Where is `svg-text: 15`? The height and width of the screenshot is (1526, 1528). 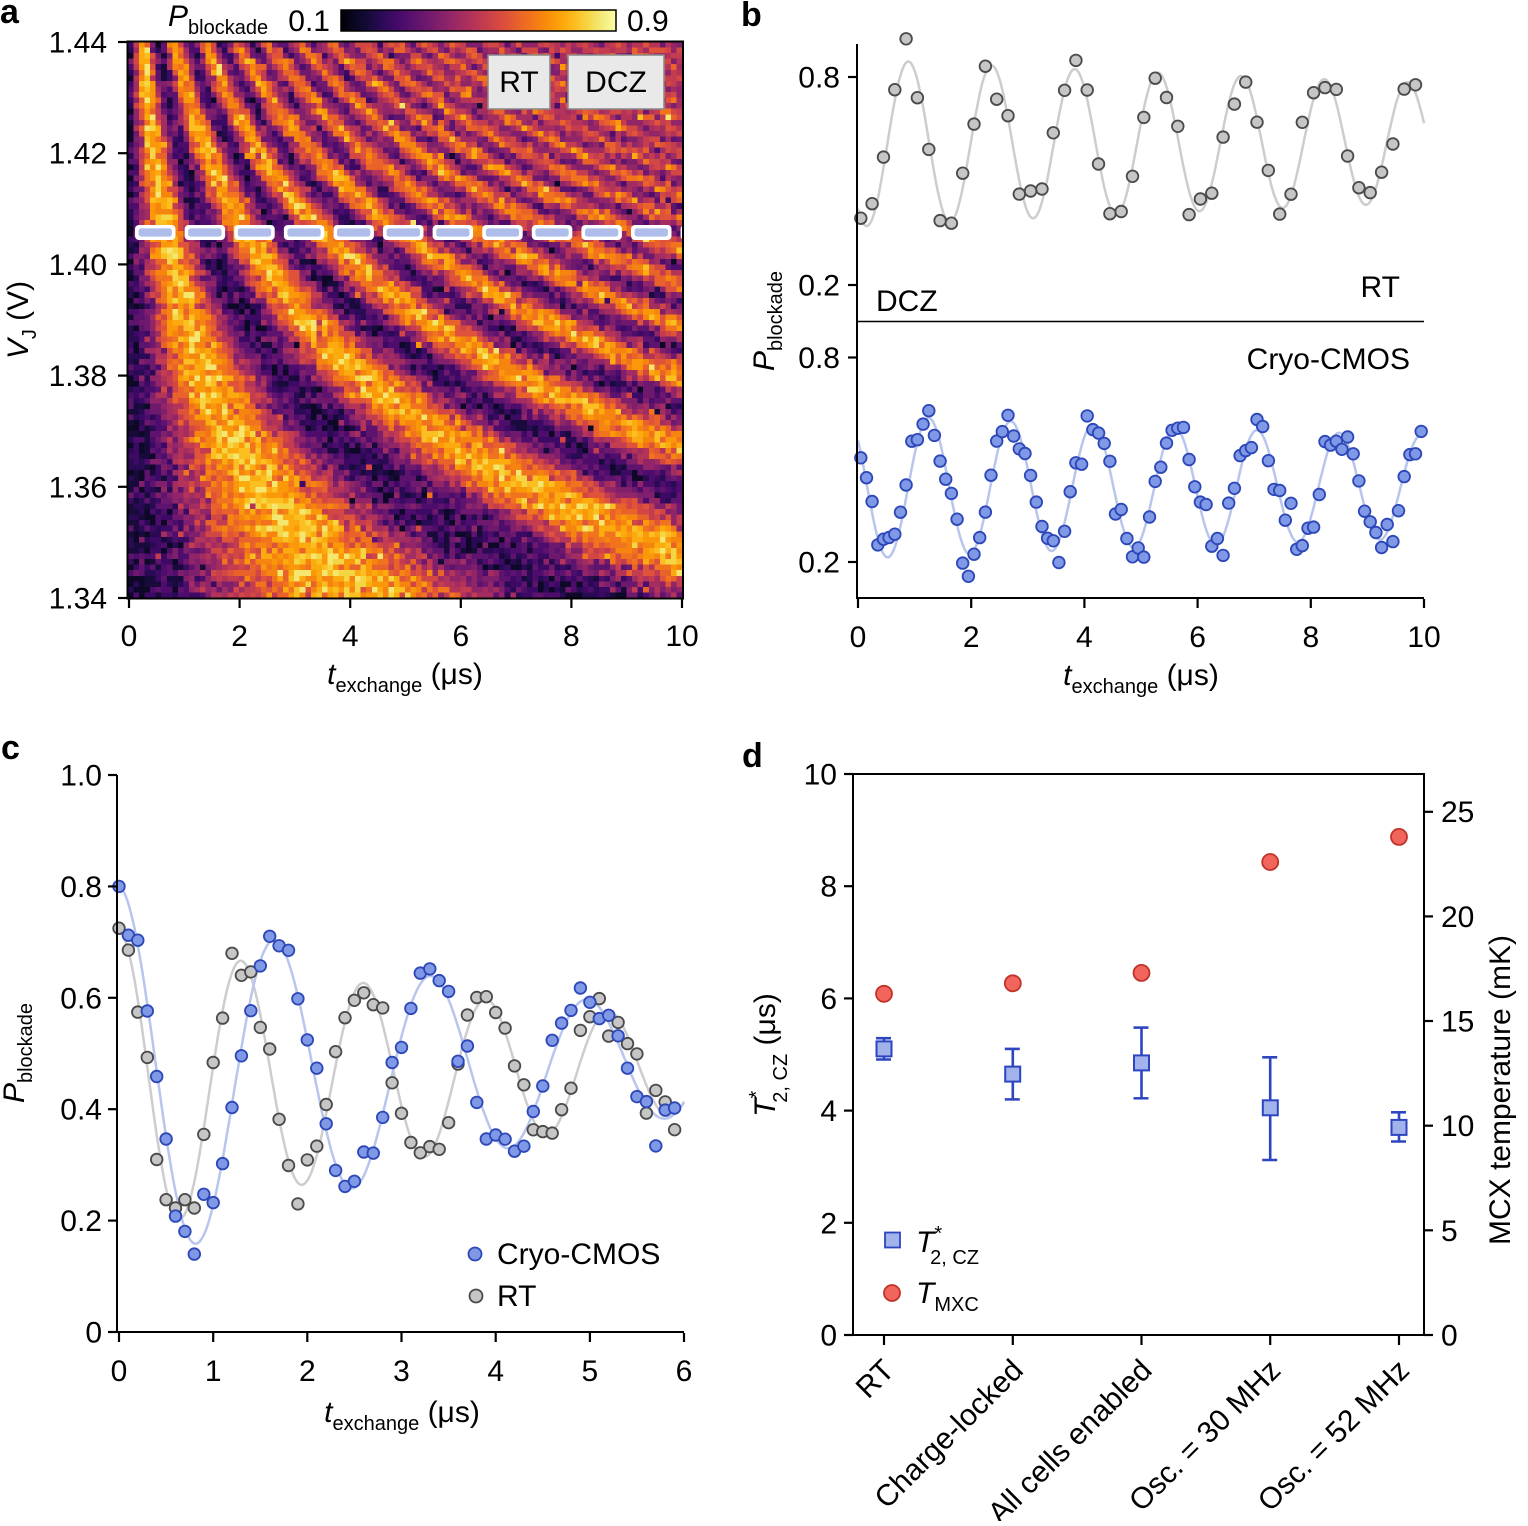
svg-text: 15 is located at coordinates (1457, 1022).